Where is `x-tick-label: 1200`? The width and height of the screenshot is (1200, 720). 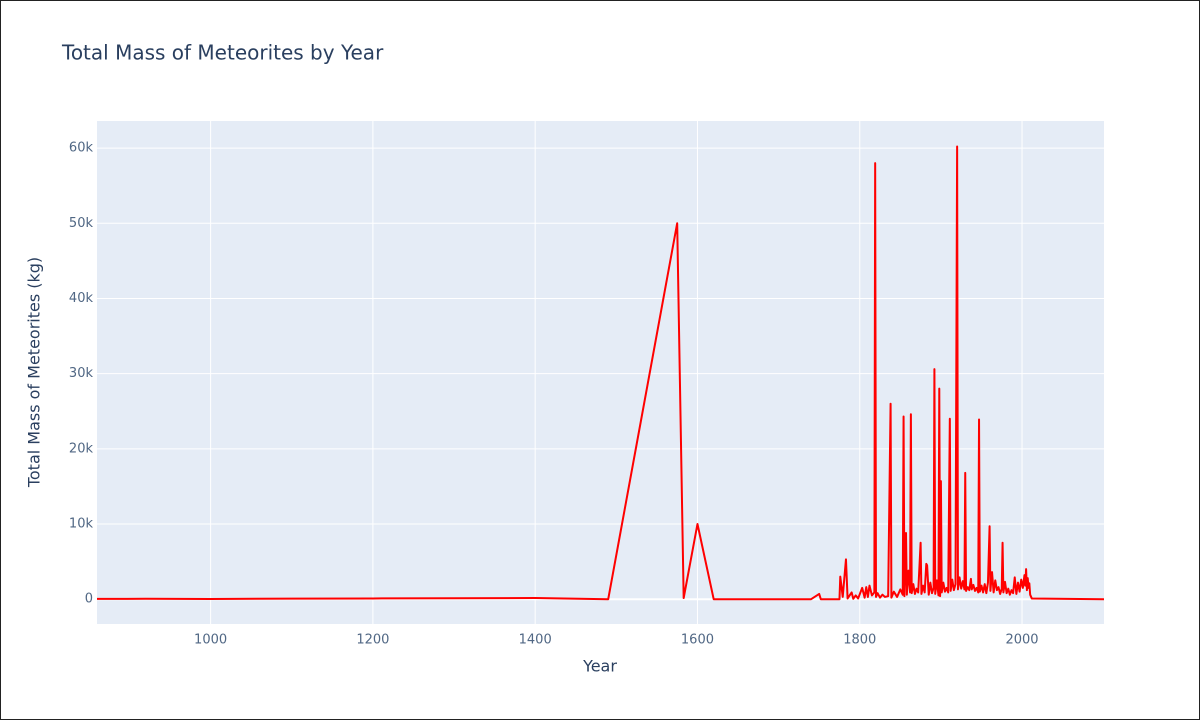
x-tick-label: 1200 is located at coordinates (372, 640).